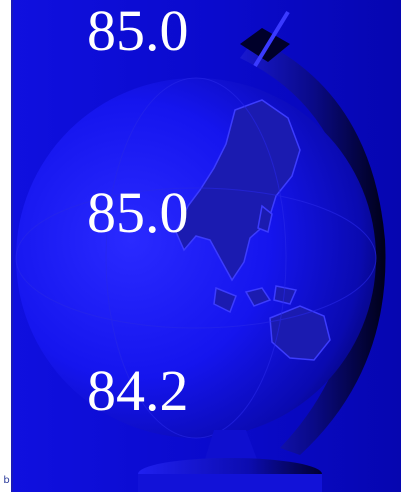 This screenshot has width=401, height=492. Describe the element at coordinates (6, 246) in the screenshot. I see `left-margin-strip` at that location.